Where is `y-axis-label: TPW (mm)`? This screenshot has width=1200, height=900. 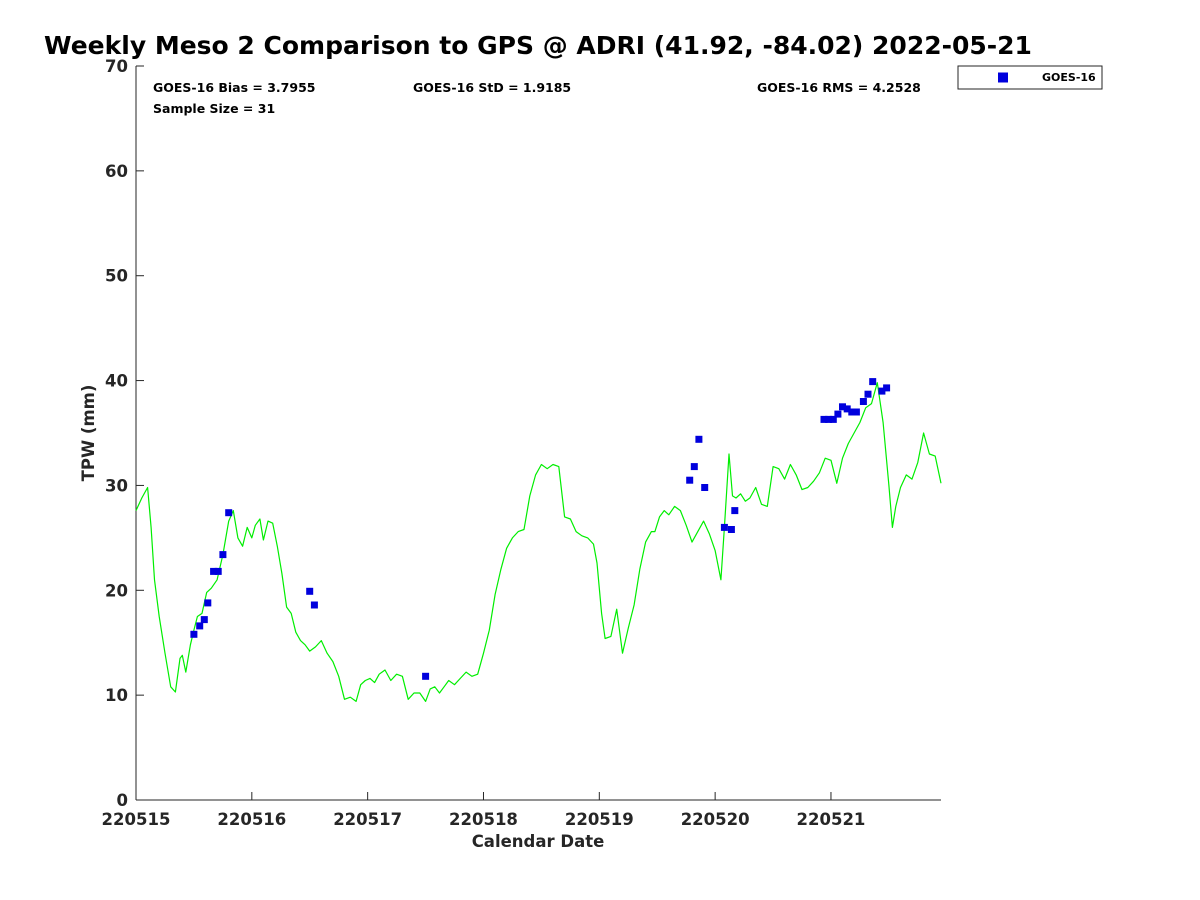
y-axis-label: TPW (mm) is located at coordinates (88, 433).